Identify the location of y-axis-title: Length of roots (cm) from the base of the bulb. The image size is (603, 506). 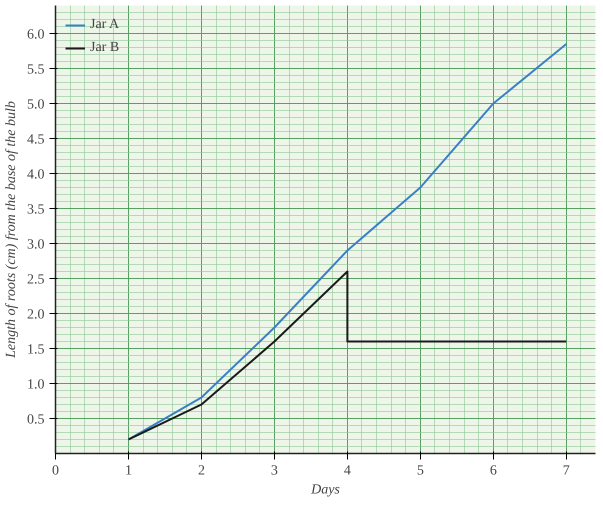
(11, 230).